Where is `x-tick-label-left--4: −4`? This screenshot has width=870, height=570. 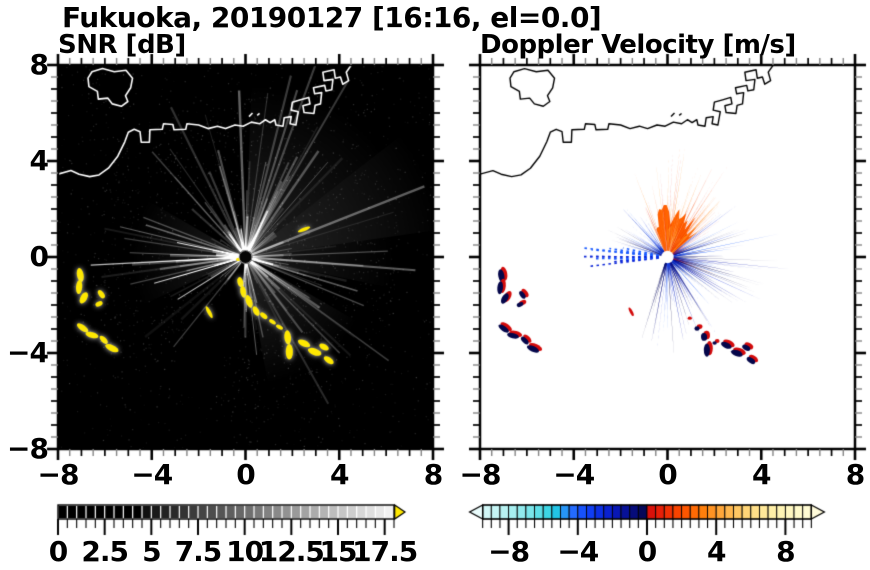 x-tick-label-left--4: −4 is located at coordinates (152, 474).